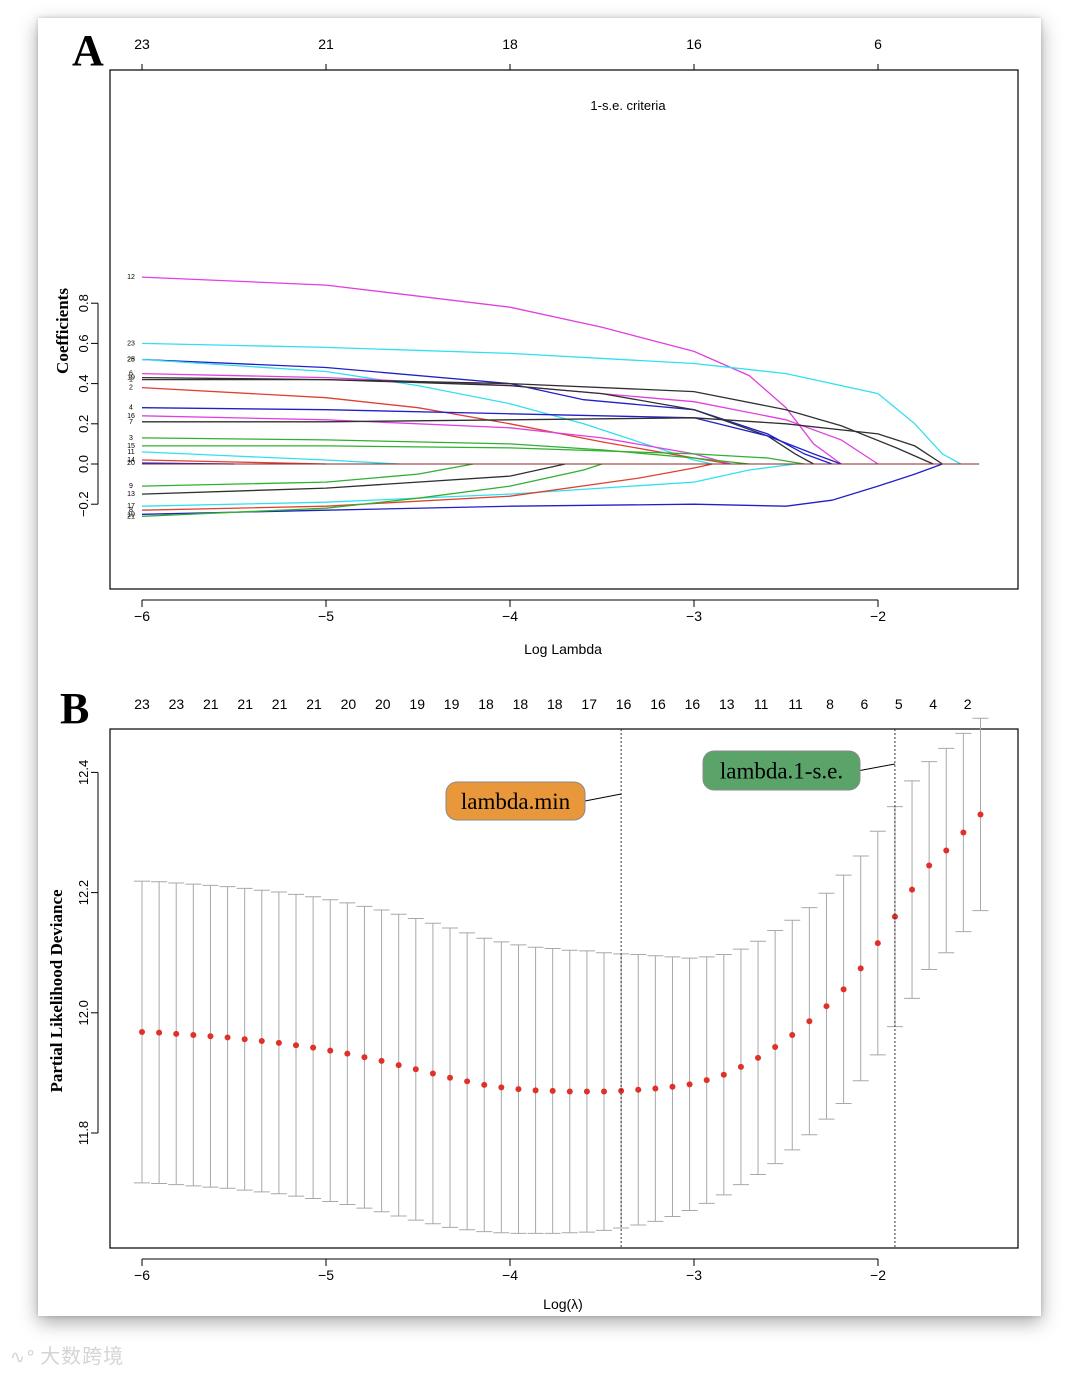 The width and height of the screenshot is (1080, 1375). Describe the element at coordinates (899, 704) in the screenshot. I see `cv-top-count-label: 5` at that location.